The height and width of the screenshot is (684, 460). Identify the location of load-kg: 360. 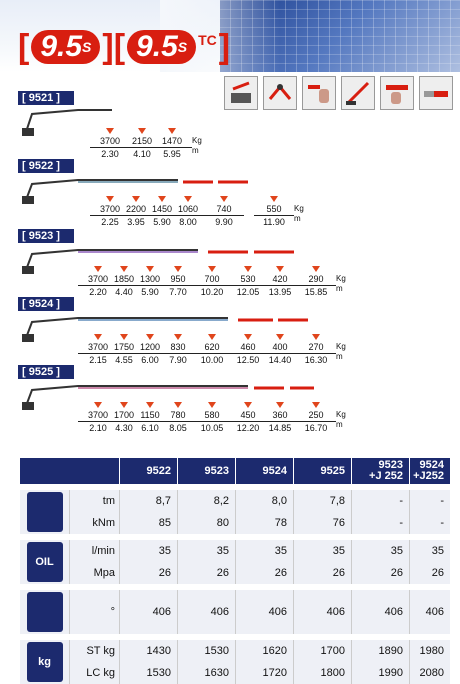
(280, 416).